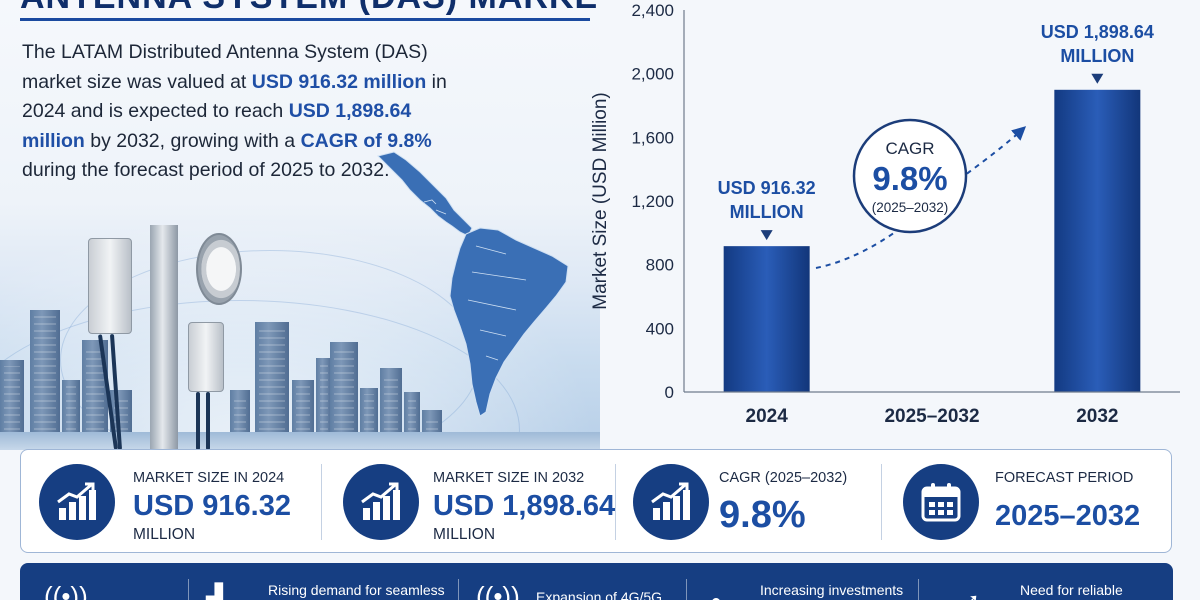 This screenshot has height=600, width=1200. Describe the element at coordinates (716, 594) in the screenshot. I see `investment-icon: ●` at that location.